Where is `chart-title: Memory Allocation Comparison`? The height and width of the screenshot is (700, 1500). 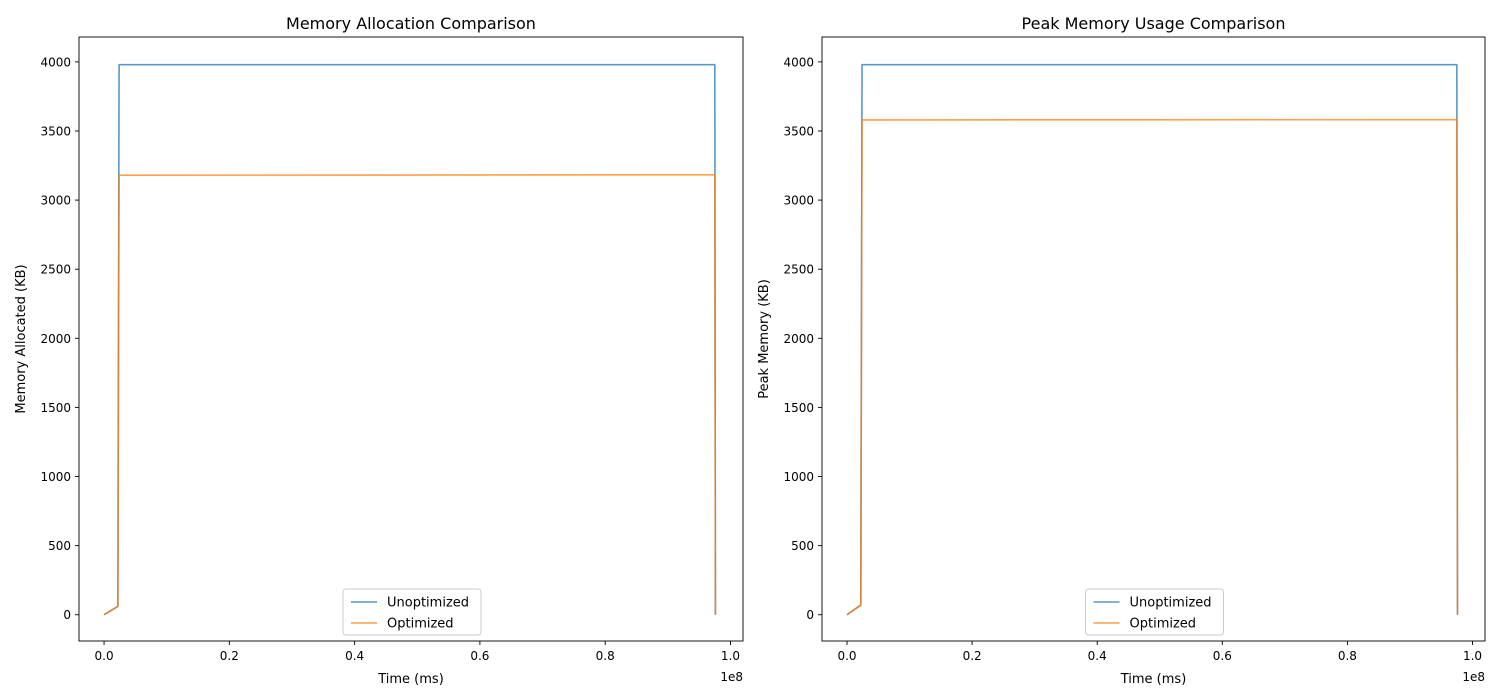 chart-title: Memory Allocation Comparison is located at coordinates (411, 23).